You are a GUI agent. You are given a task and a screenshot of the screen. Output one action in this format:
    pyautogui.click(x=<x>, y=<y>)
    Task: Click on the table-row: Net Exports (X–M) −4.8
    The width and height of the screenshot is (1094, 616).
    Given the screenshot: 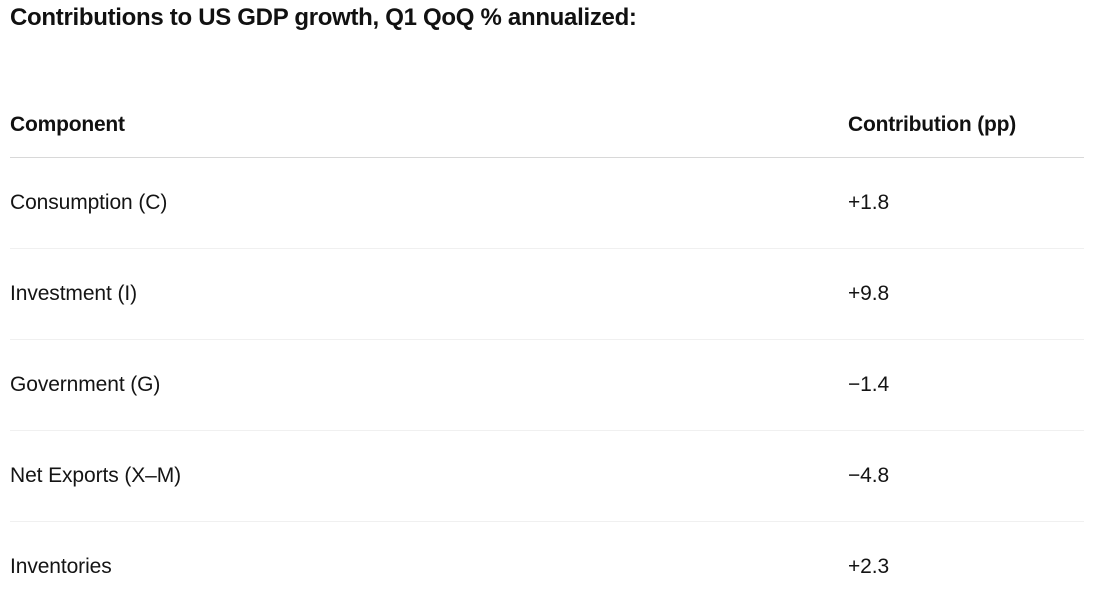 What is the action you would take?
    pyautogui.click(x=547, y=476)
    